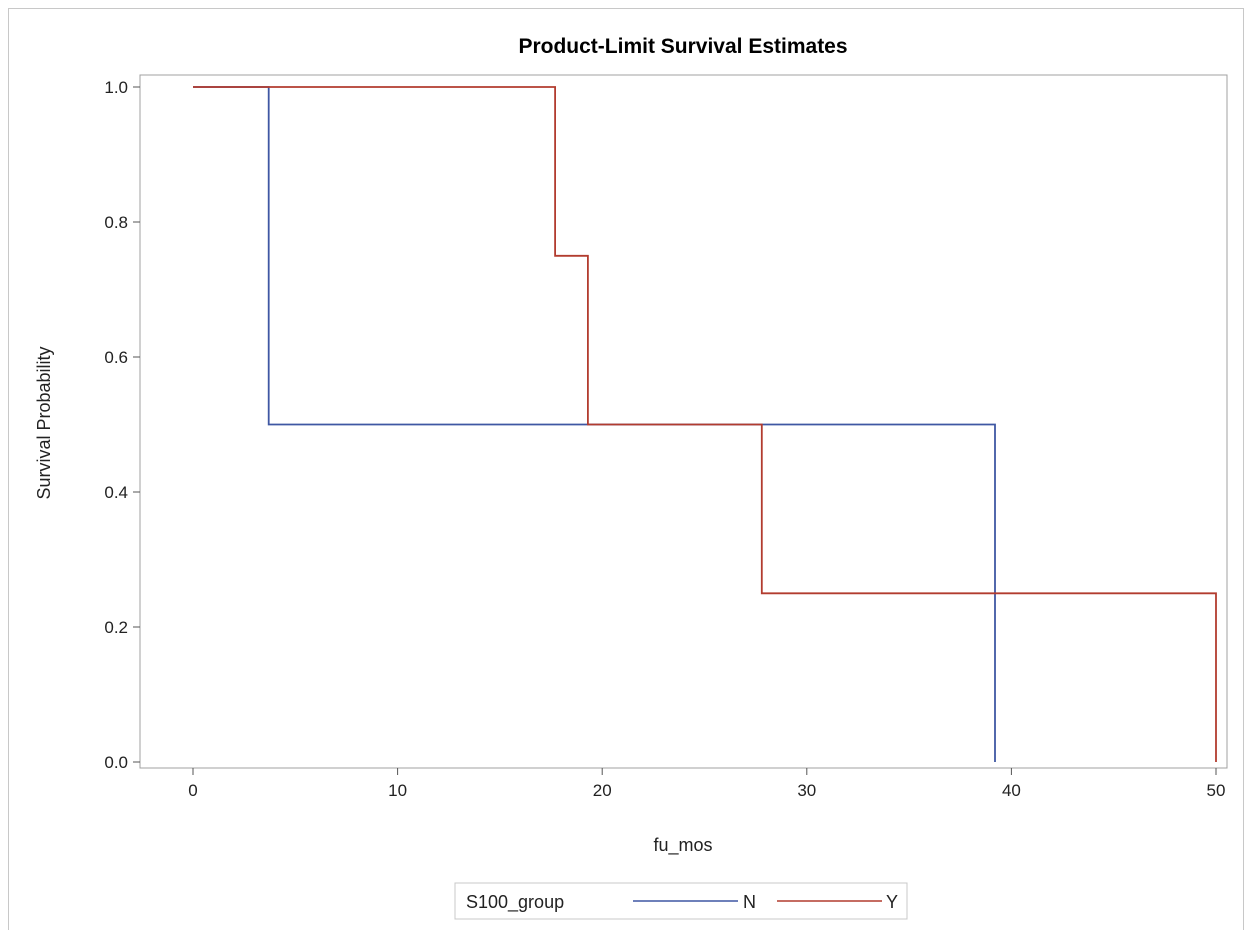 This screenshot has width=1248, height=932. What do you see at coordinates (682, 845) in the screenshot?
I see `x-axis-title: fu_mos` at bounding box center [682, 845].